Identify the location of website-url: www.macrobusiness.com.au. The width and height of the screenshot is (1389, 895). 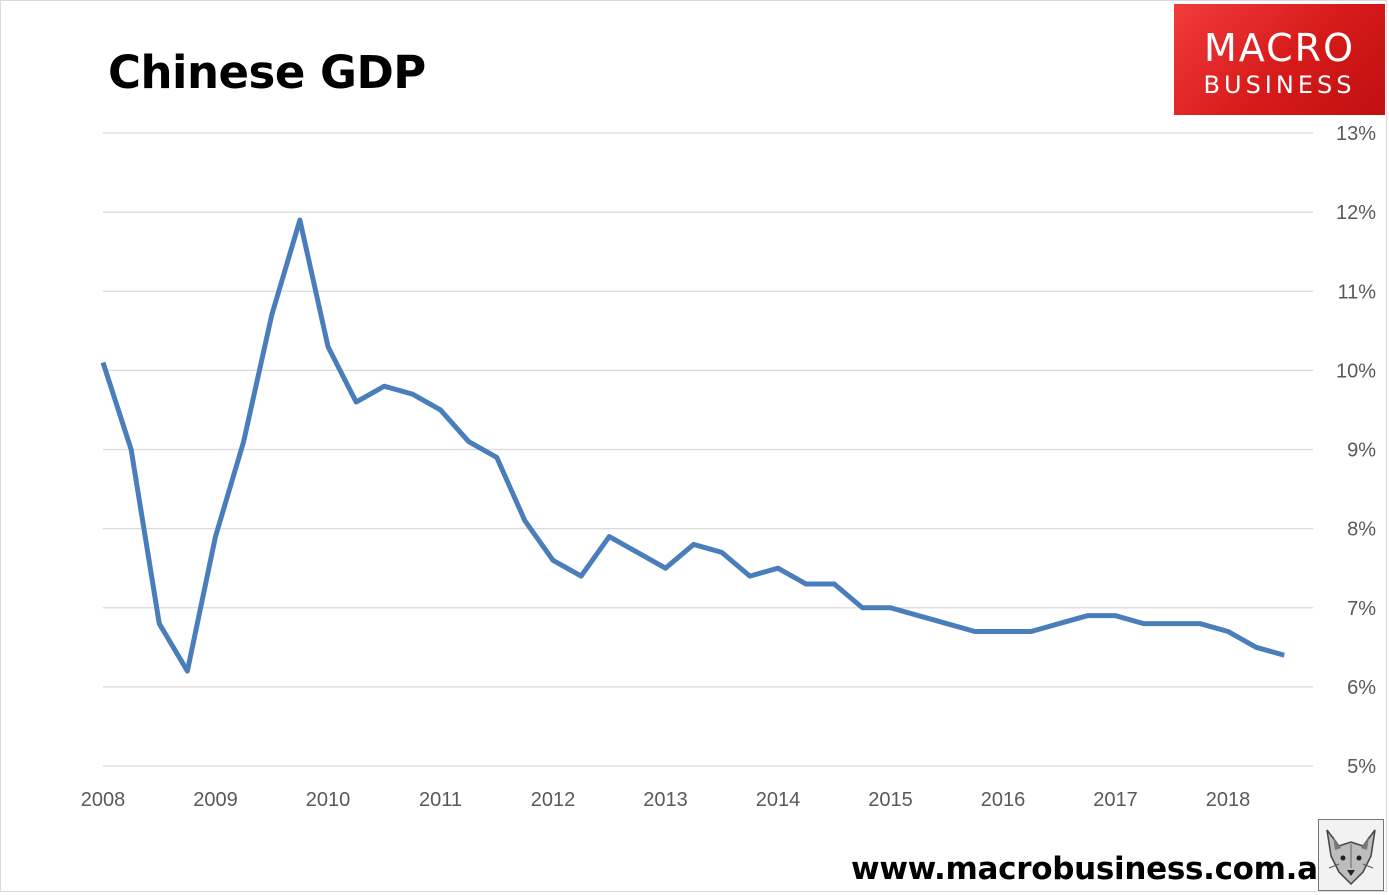
(1095, 869).